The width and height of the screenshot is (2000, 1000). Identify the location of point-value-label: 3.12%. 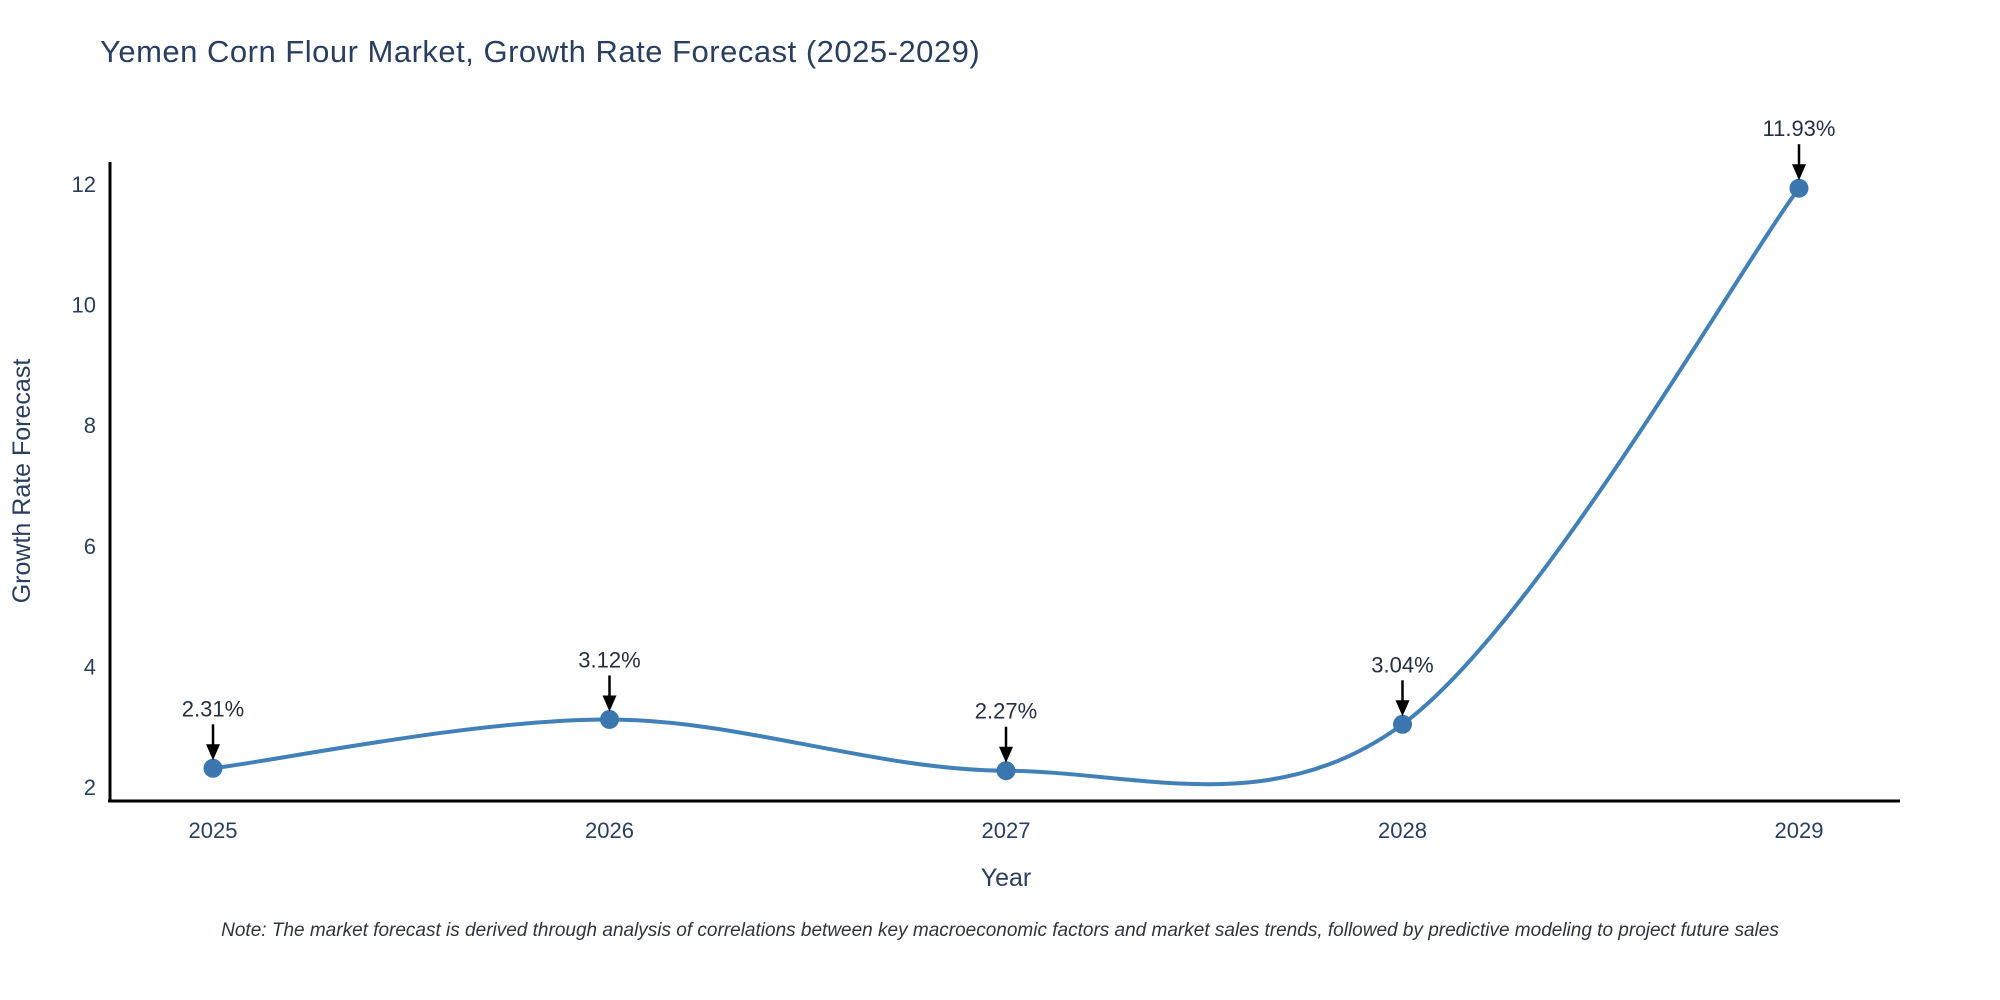
(609, 659).